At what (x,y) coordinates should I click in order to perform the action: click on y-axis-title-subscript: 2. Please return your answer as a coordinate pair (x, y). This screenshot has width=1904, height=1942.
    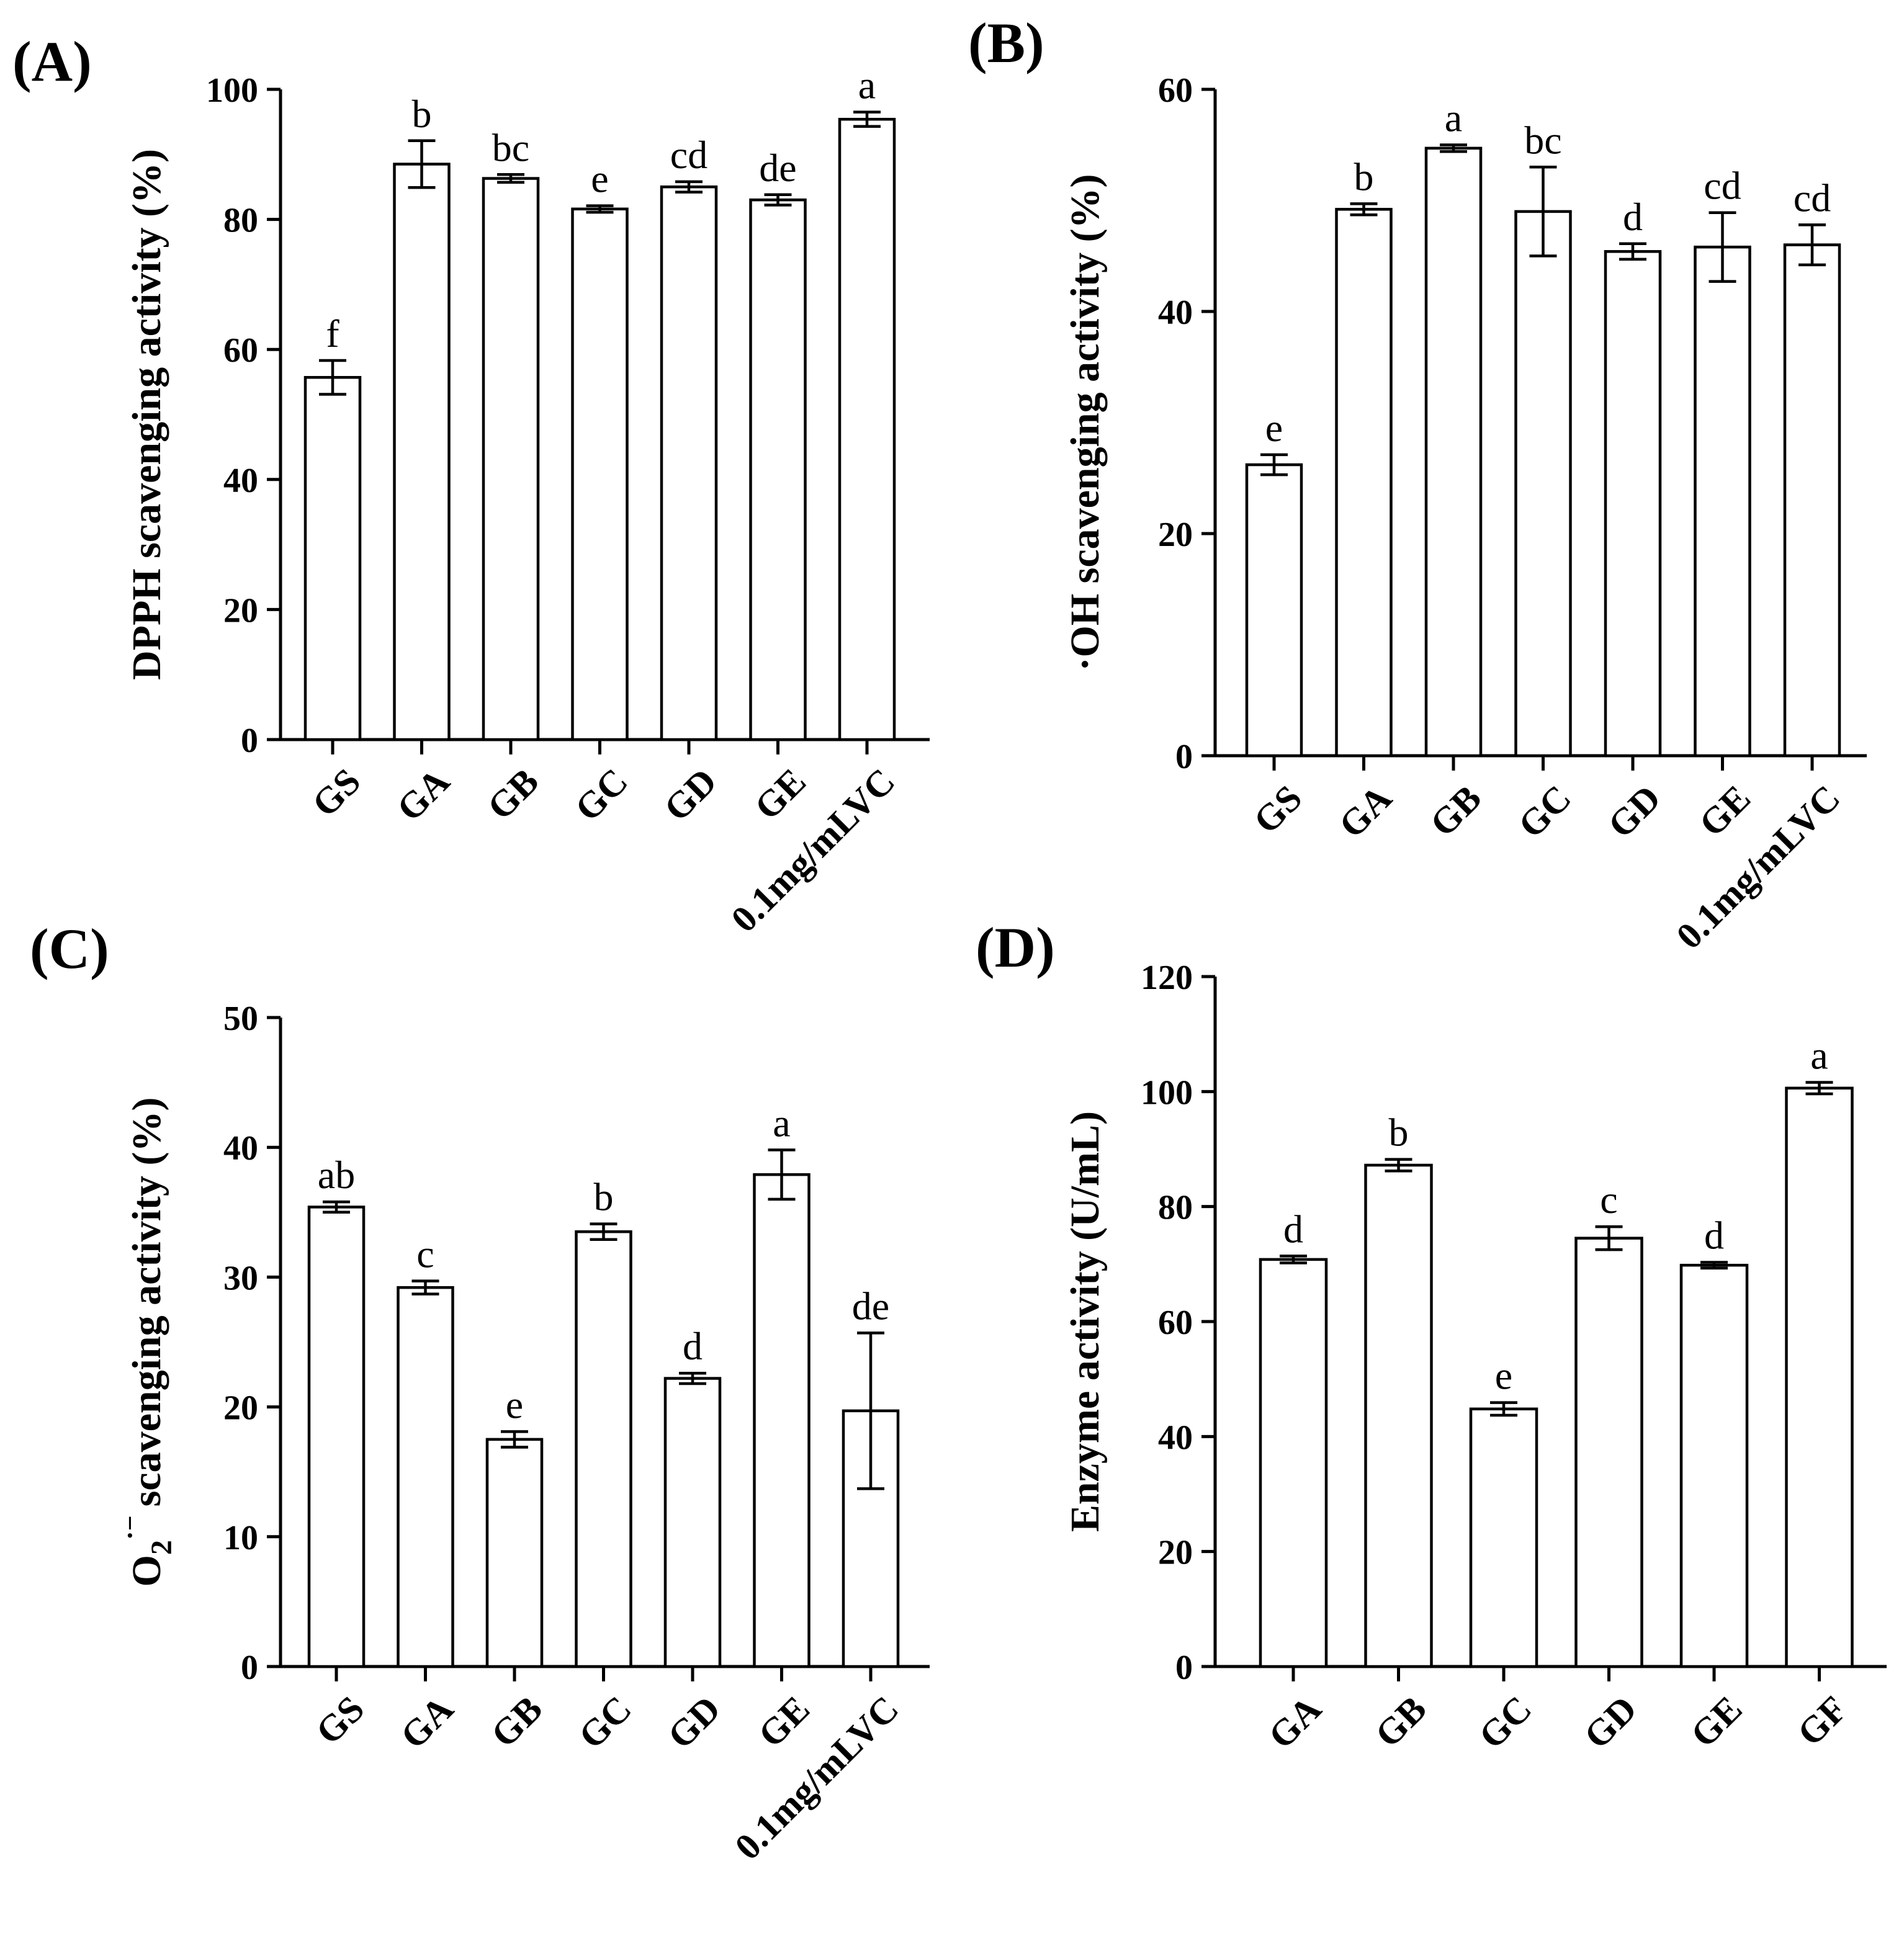
    Looking at the image, I should click on (162, 1547).